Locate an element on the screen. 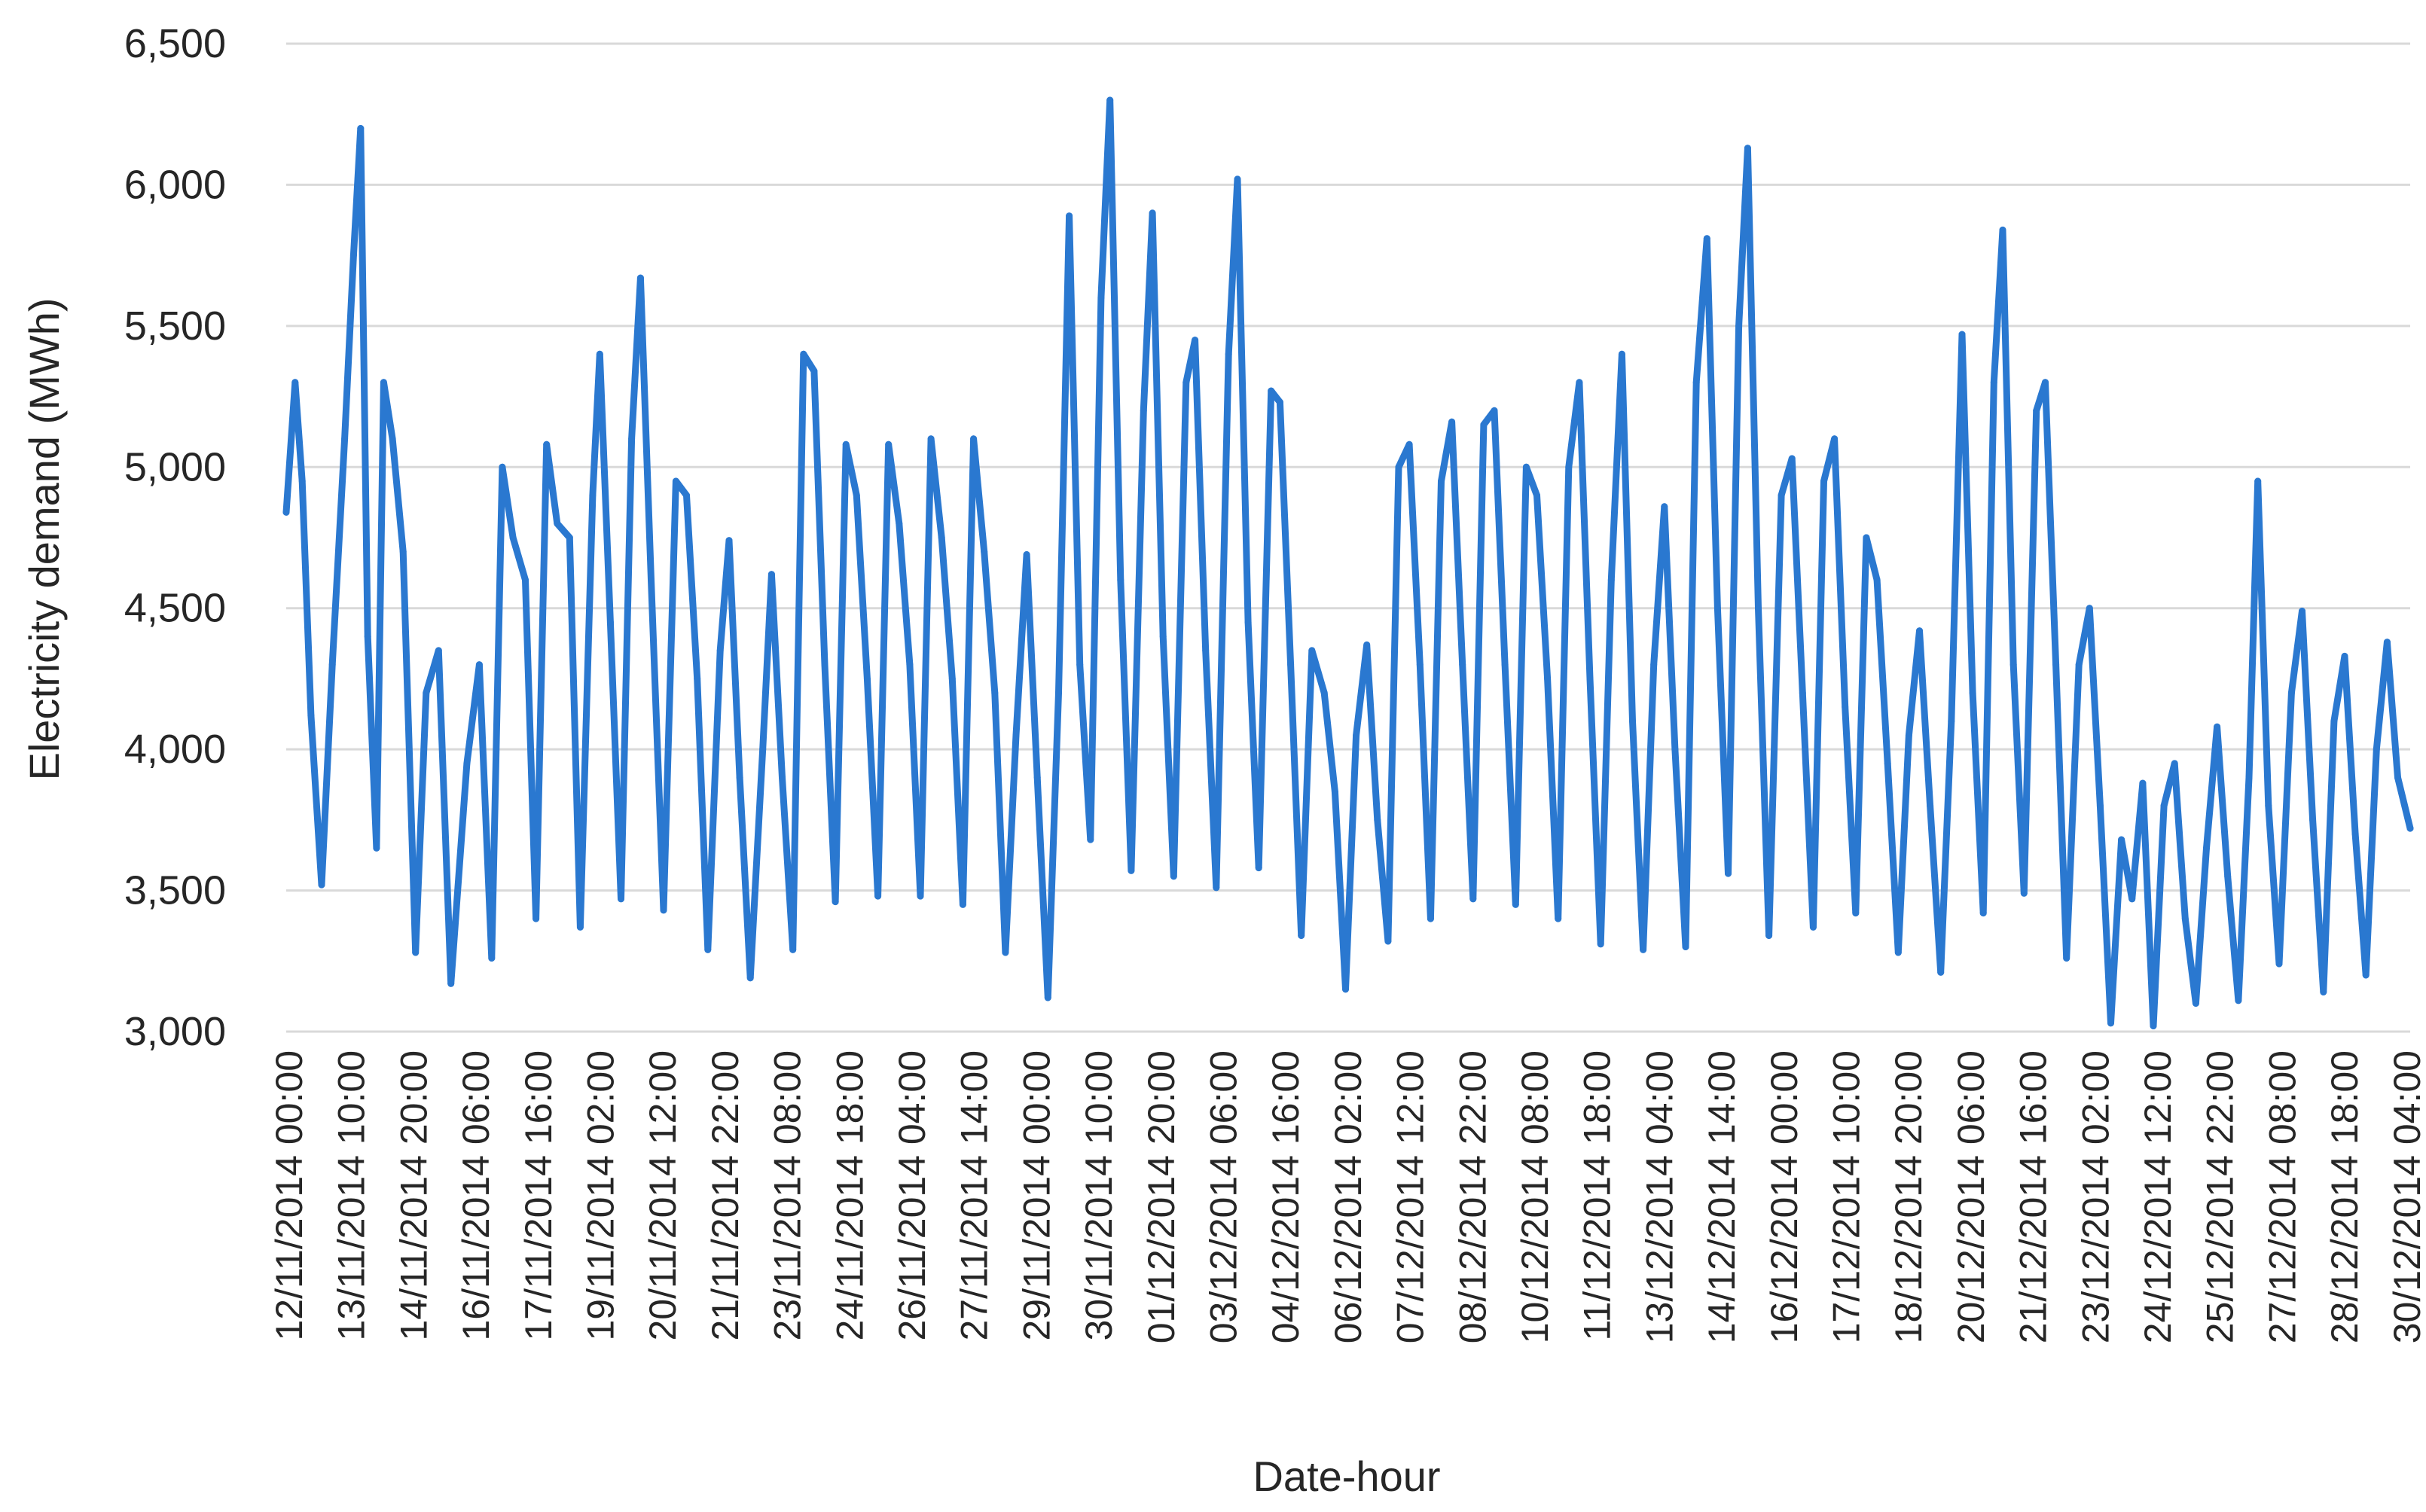 Image resolution: width=2426 pixels, height=1512 pixels. y-tick-label: 3,500 is located at coordinates (175, 890).